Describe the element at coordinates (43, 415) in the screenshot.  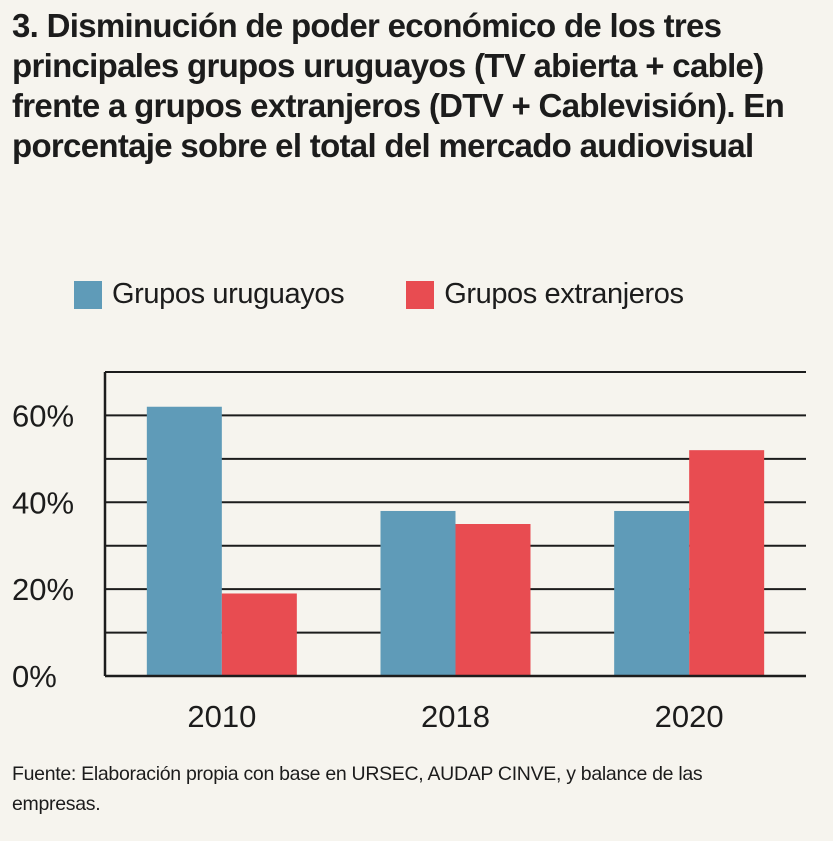
I see `y-tick-label-60: 60%` at that location.